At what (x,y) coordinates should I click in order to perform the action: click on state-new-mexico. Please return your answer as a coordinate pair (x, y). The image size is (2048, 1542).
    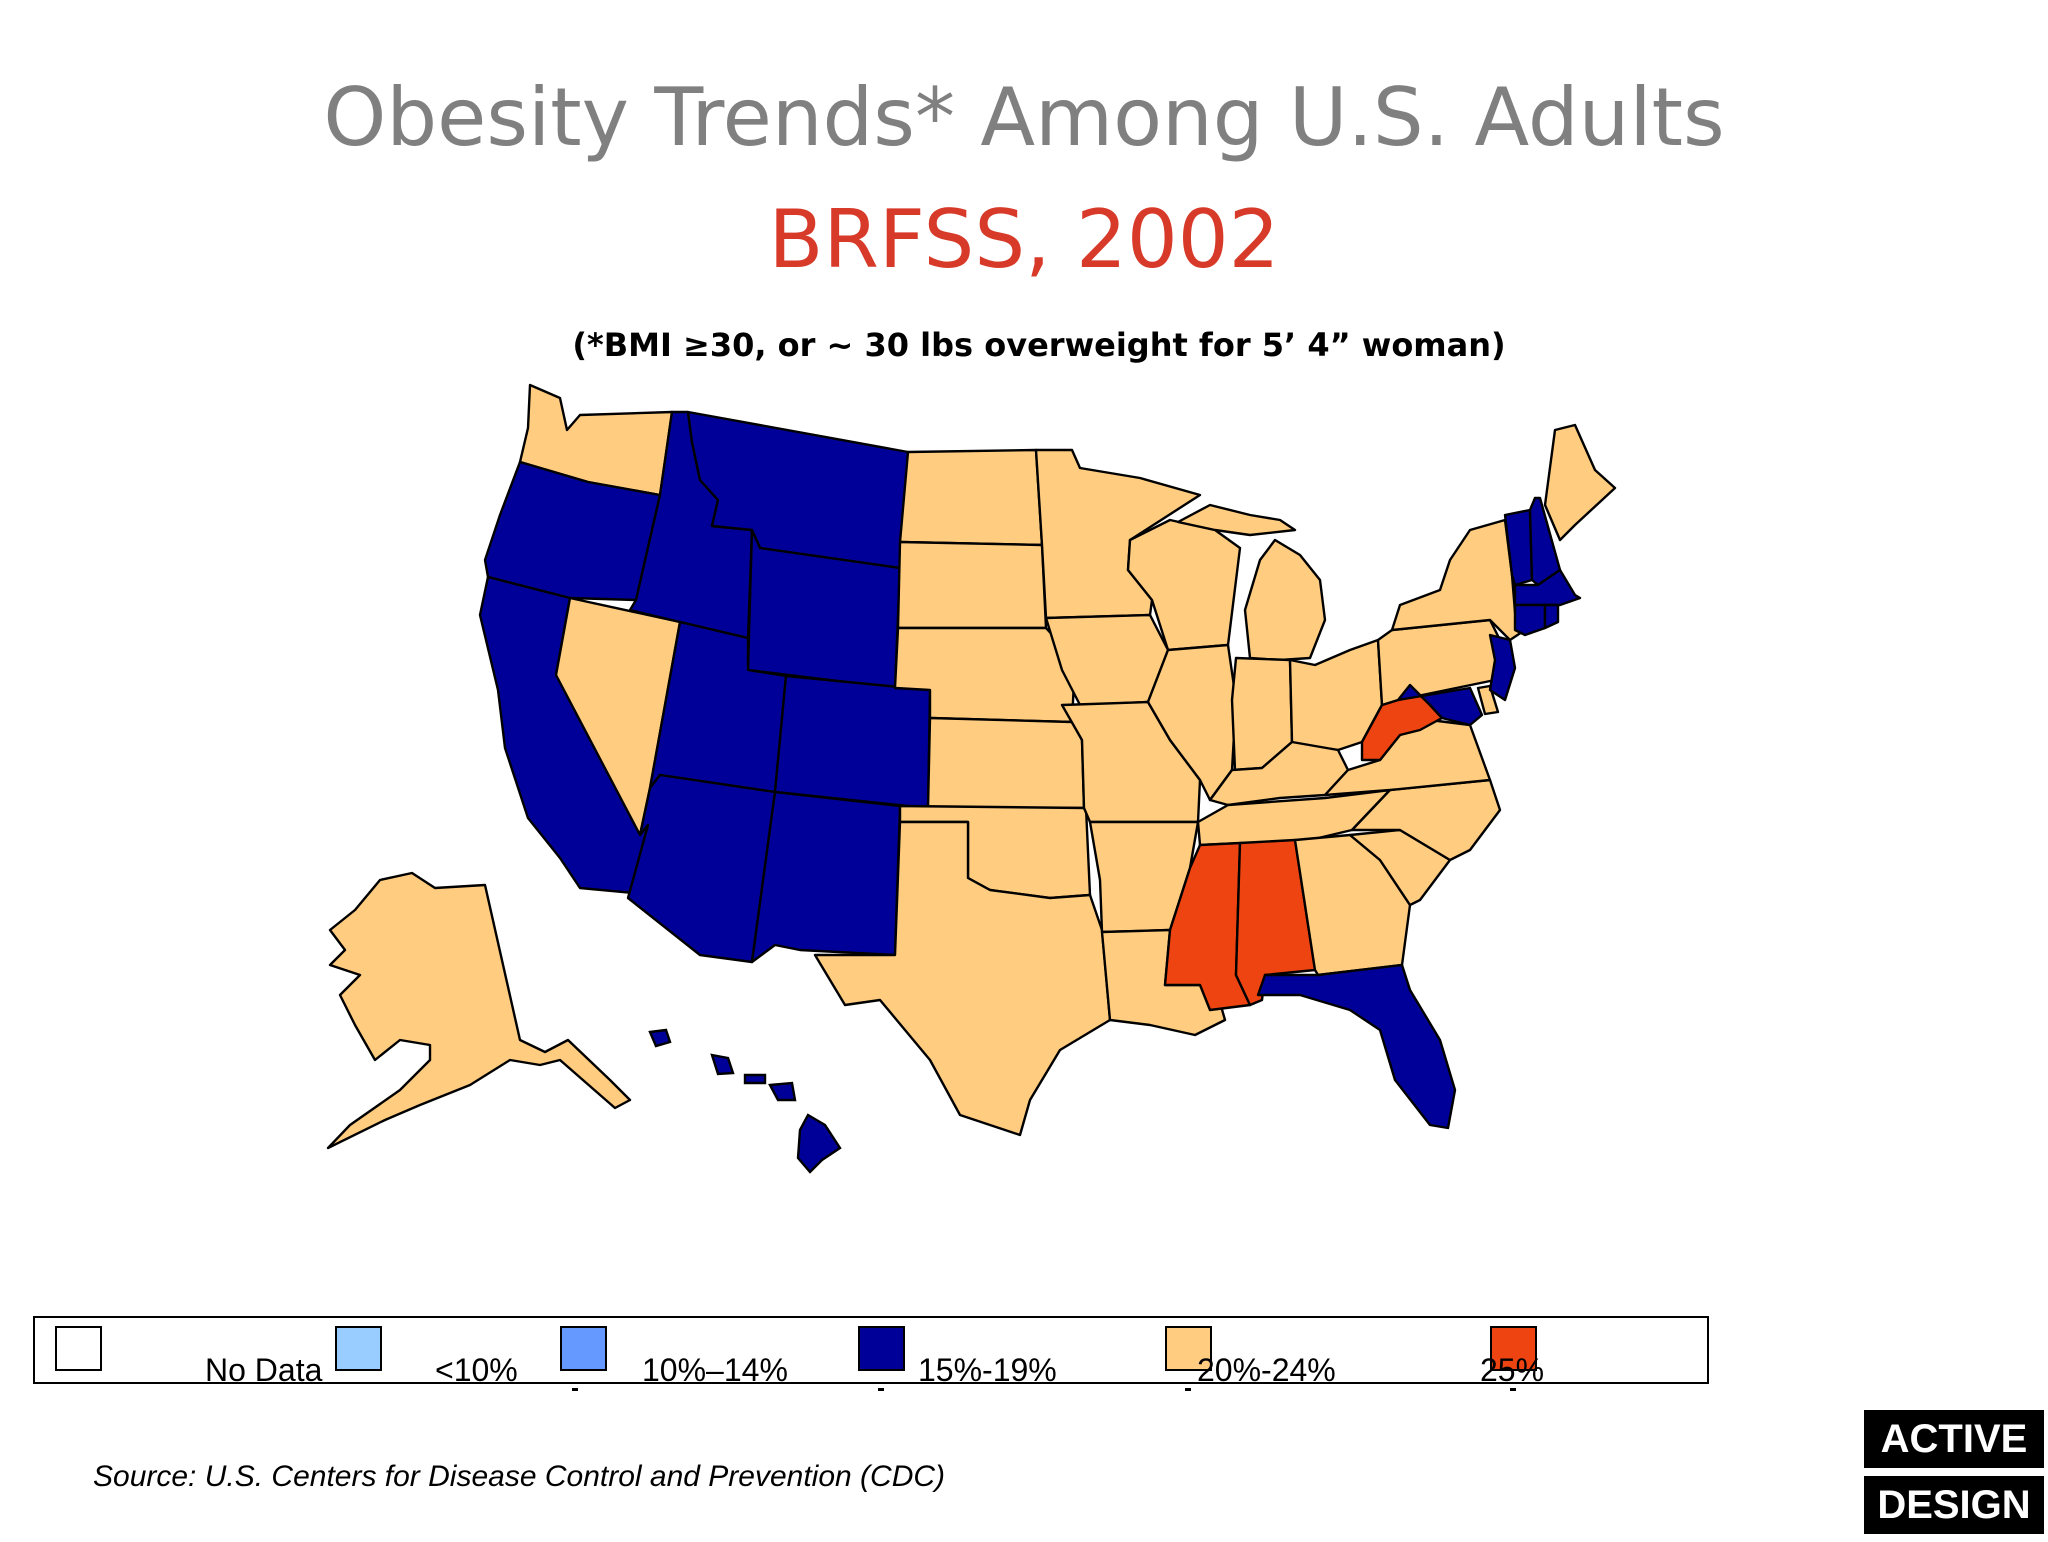
    Looking at the image, I should click on (826, 877).